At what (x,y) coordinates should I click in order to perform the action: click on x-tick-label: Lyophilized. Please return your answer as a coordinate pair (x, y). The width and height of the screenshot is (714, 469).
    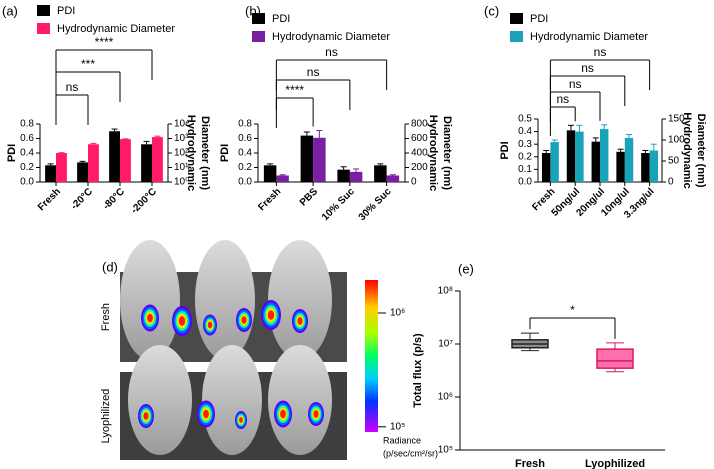
    Looking at the image, I should click on (615, 463).